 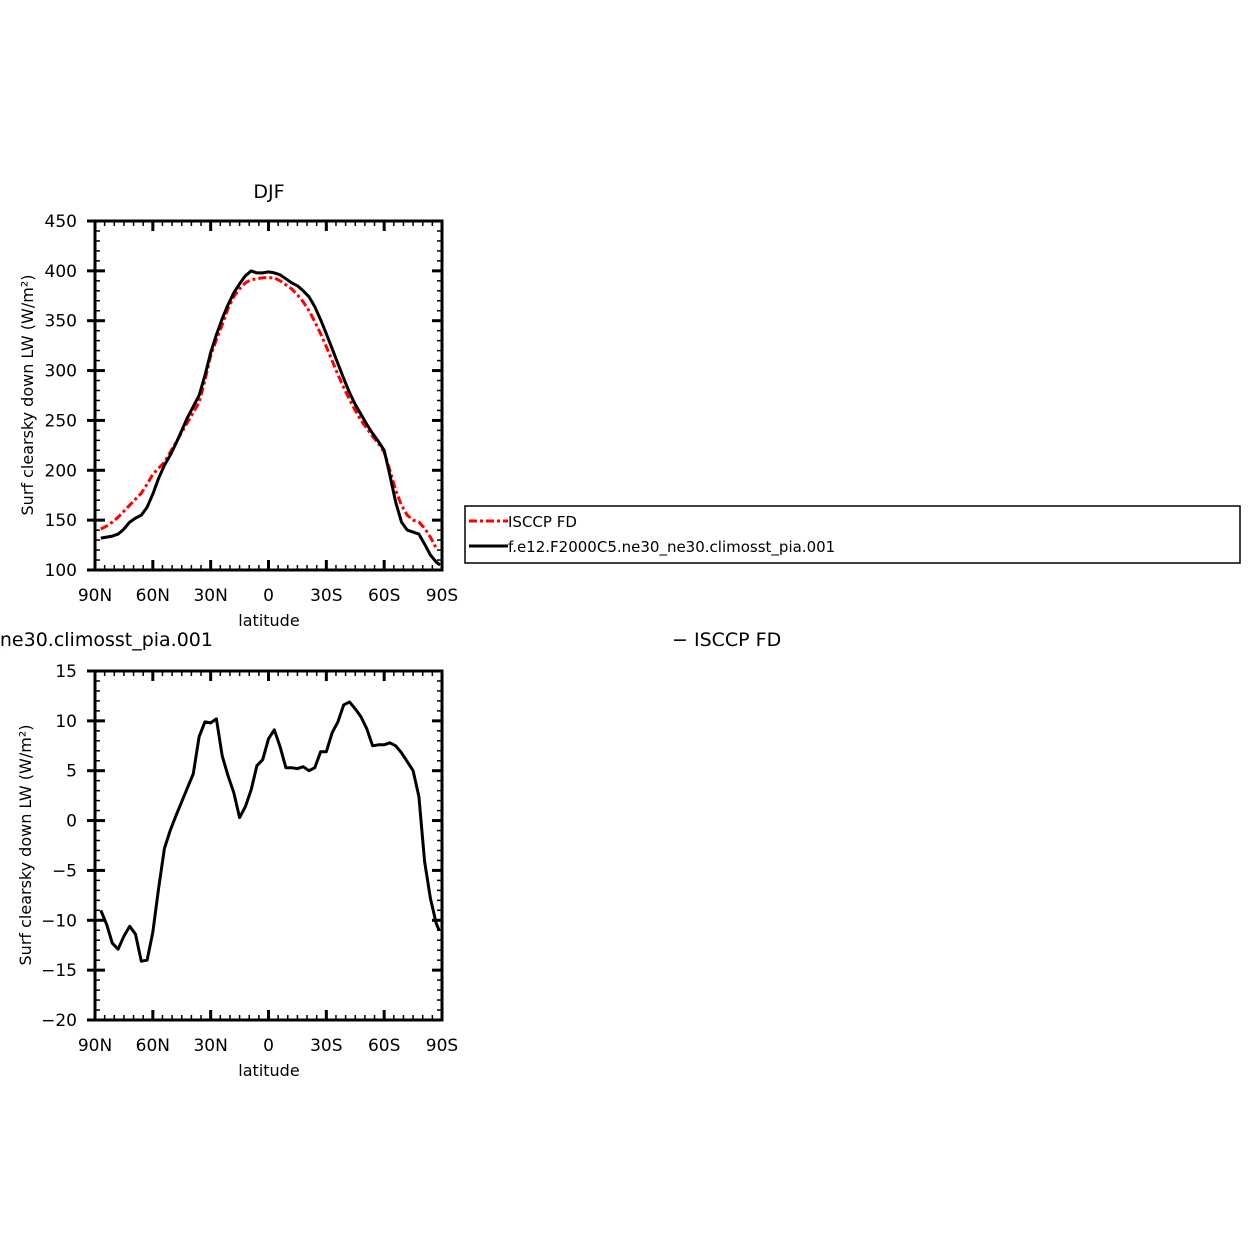 What do you see at coordinates (59, 971) in the screenshot?
I see `y-tick-label: −15` at bounding box center [59, 971].